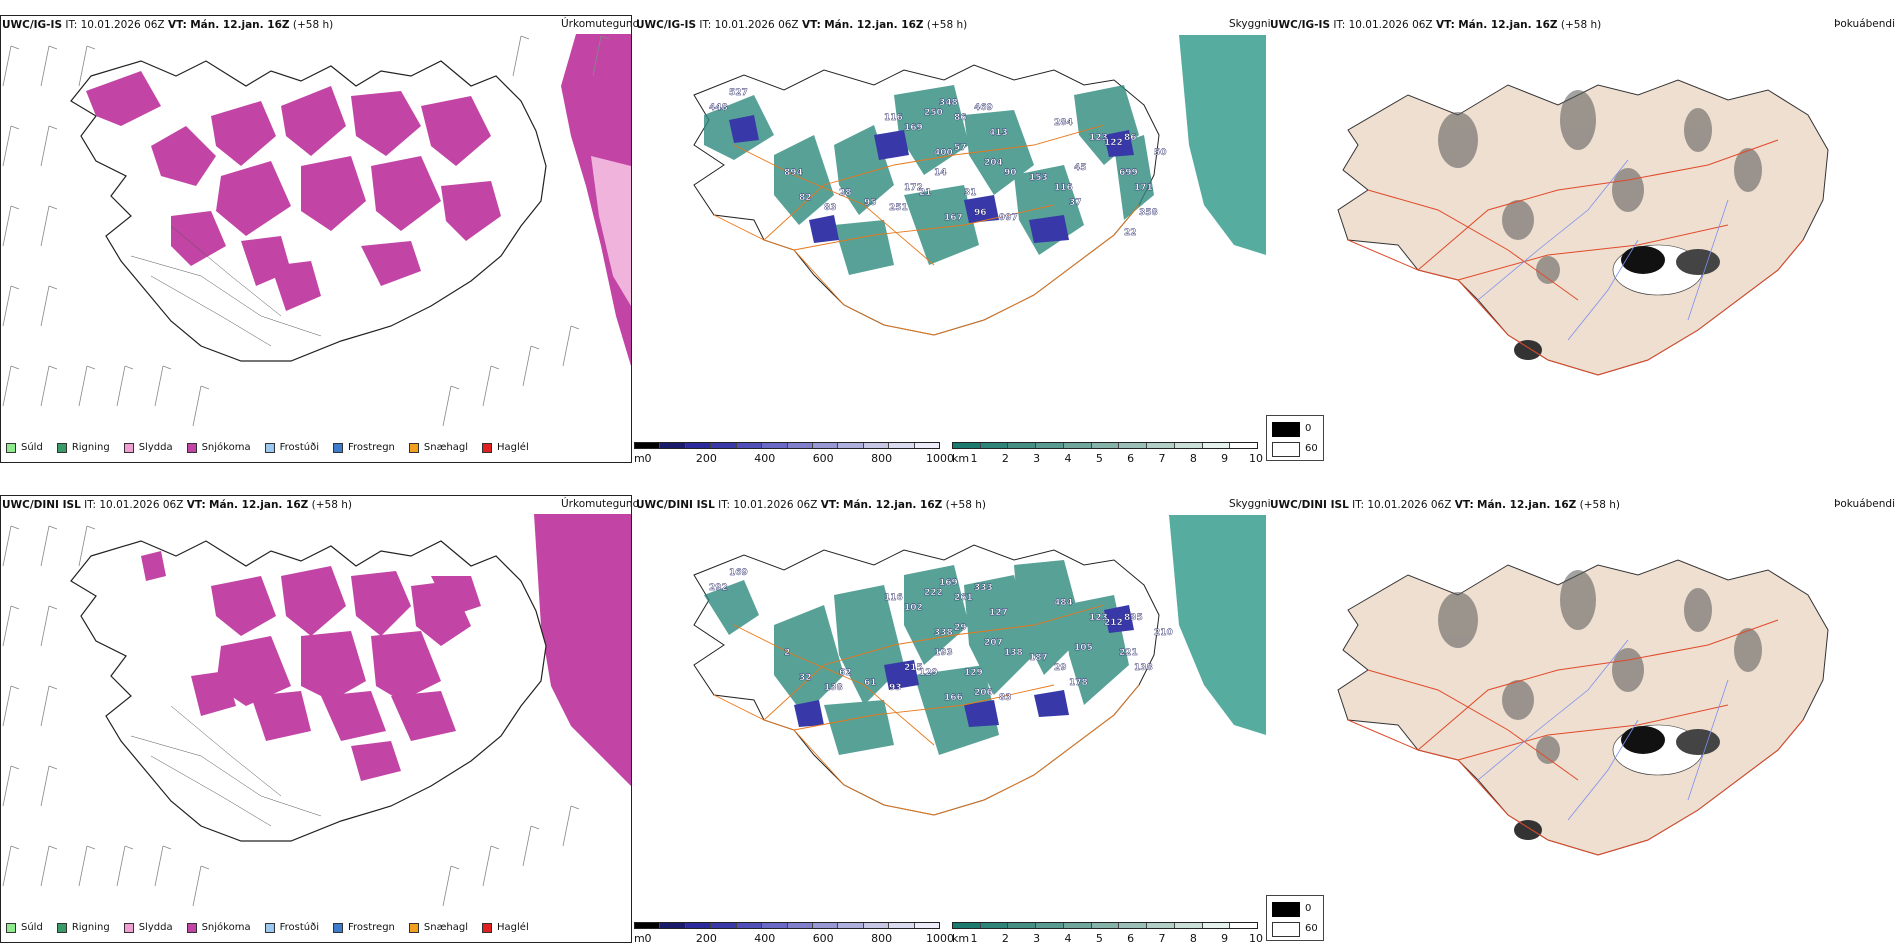  Describe the element at coordinates (1143, 188) in the screenshot. I see `cloud-base-label: 171` at that location.